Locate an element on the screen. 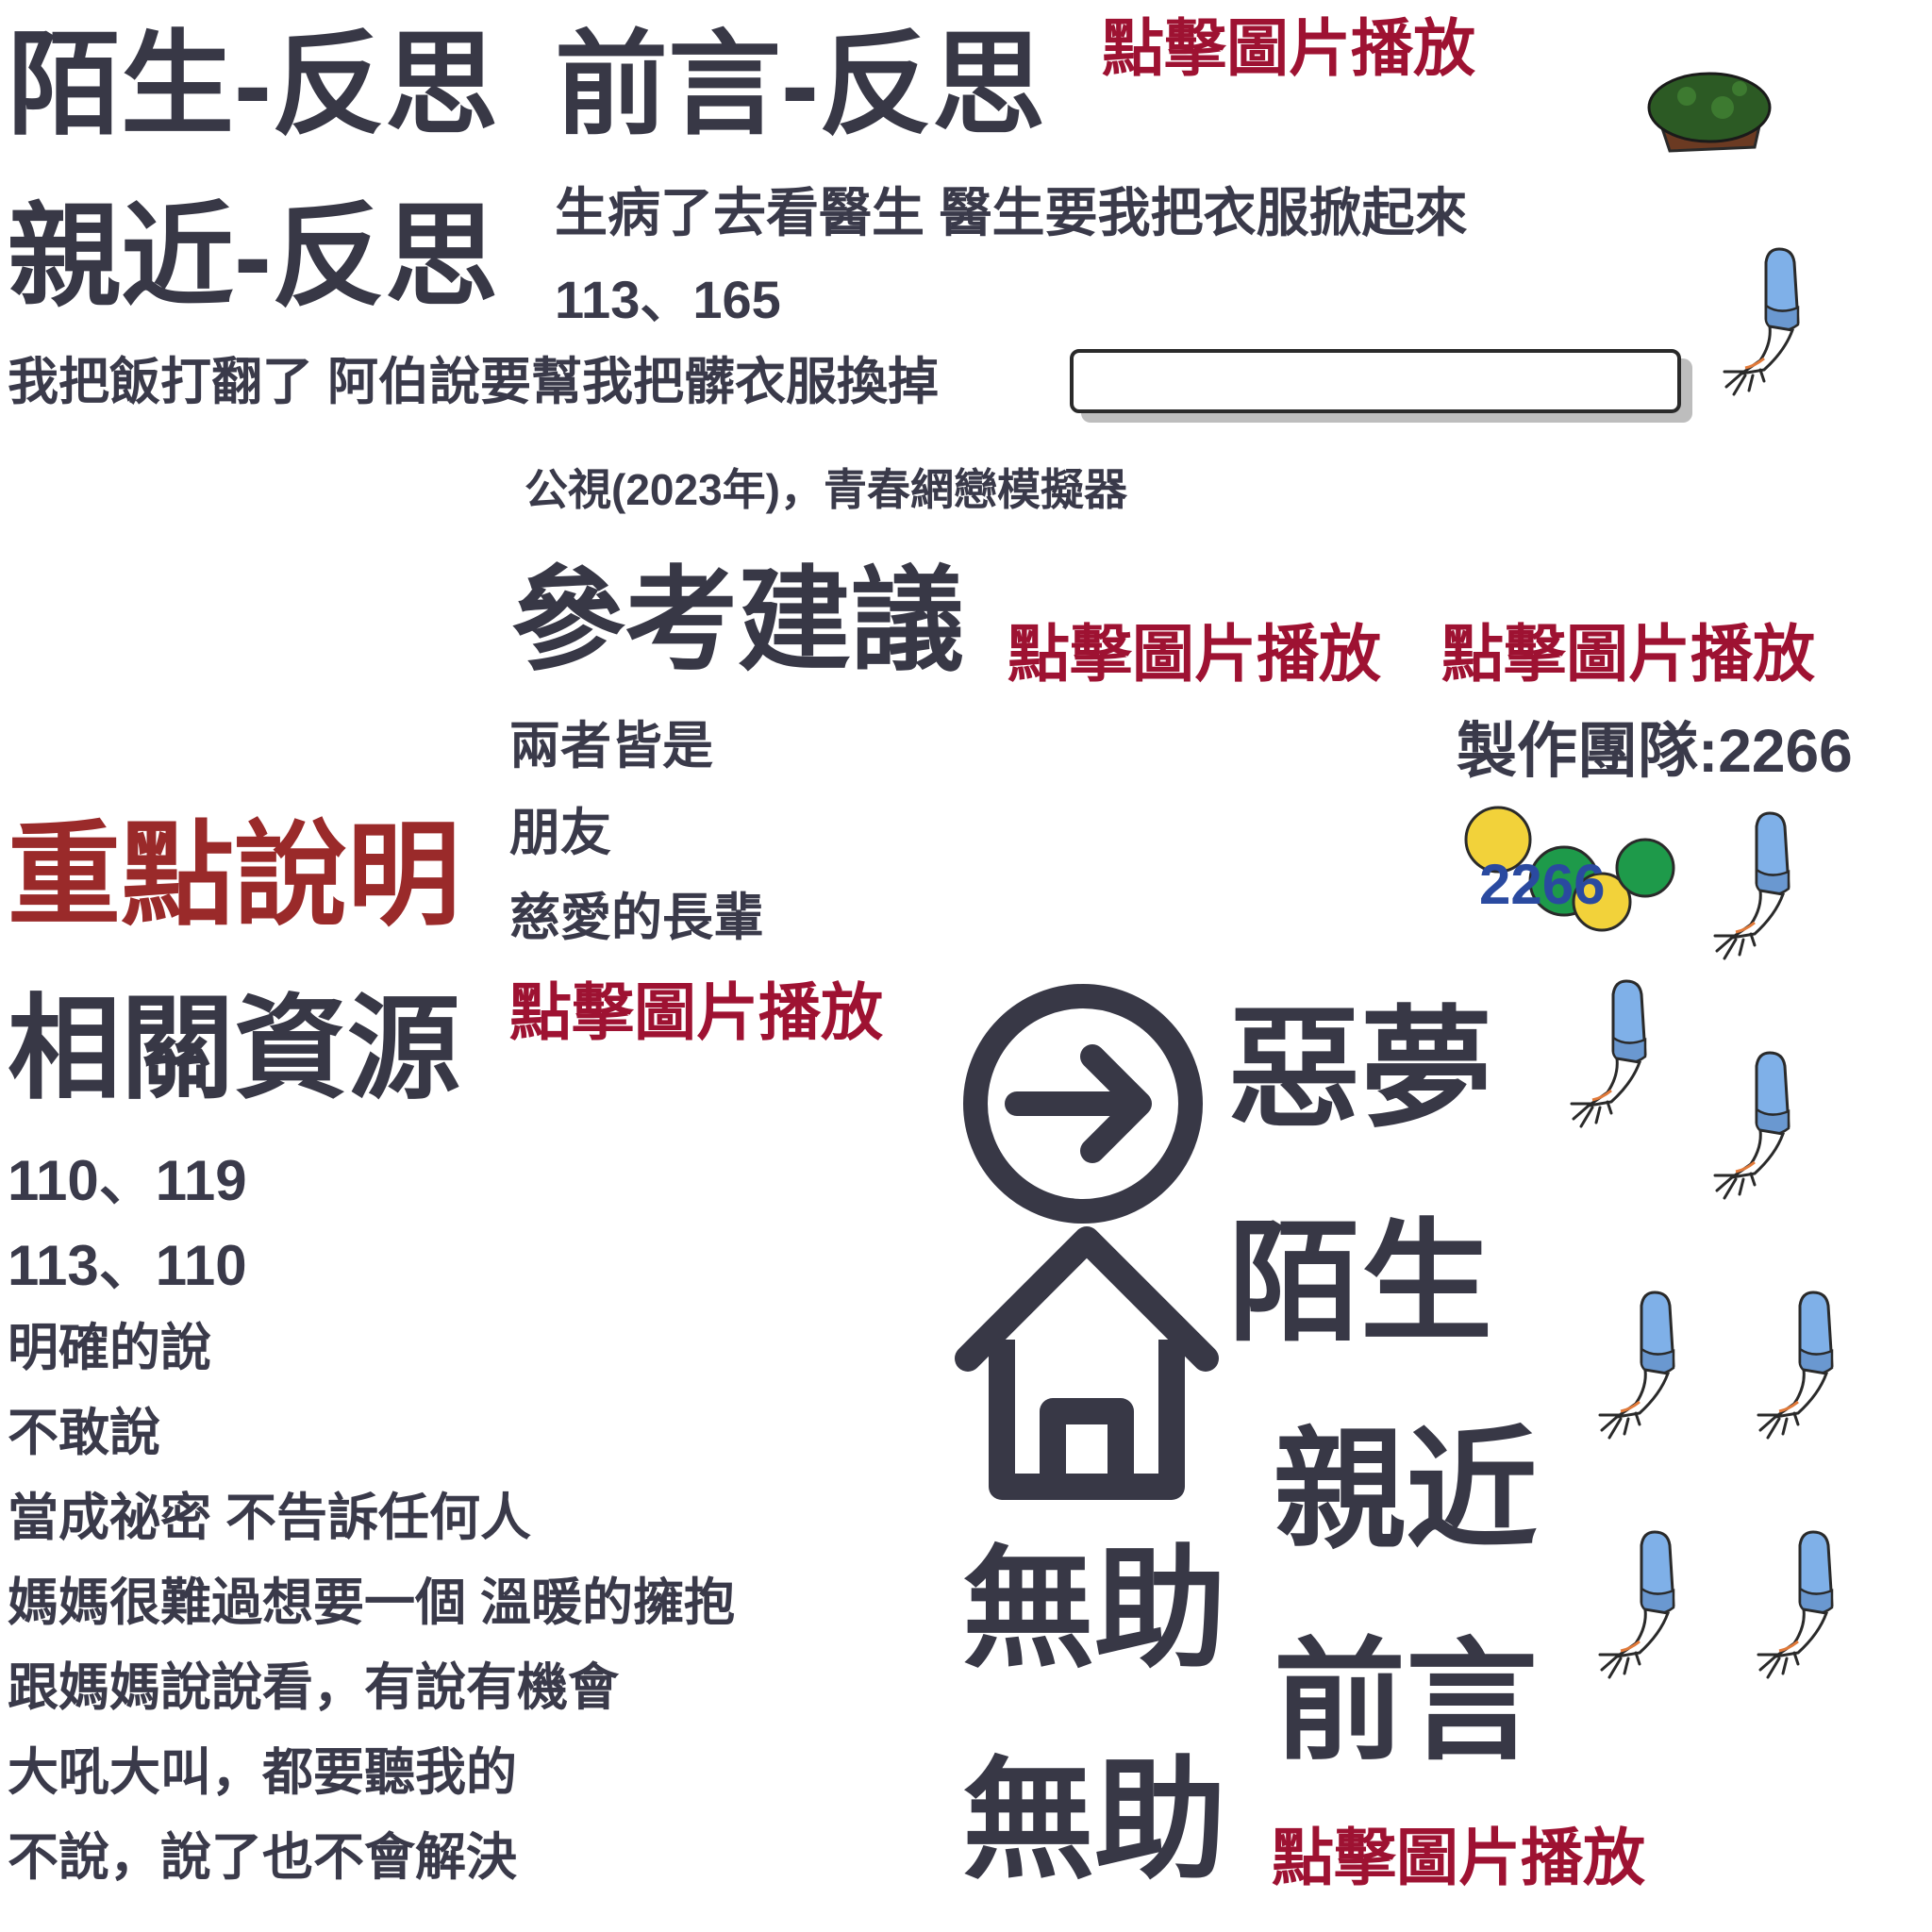  scenario-codes: 113、165 is located at coordinates (668, 299).